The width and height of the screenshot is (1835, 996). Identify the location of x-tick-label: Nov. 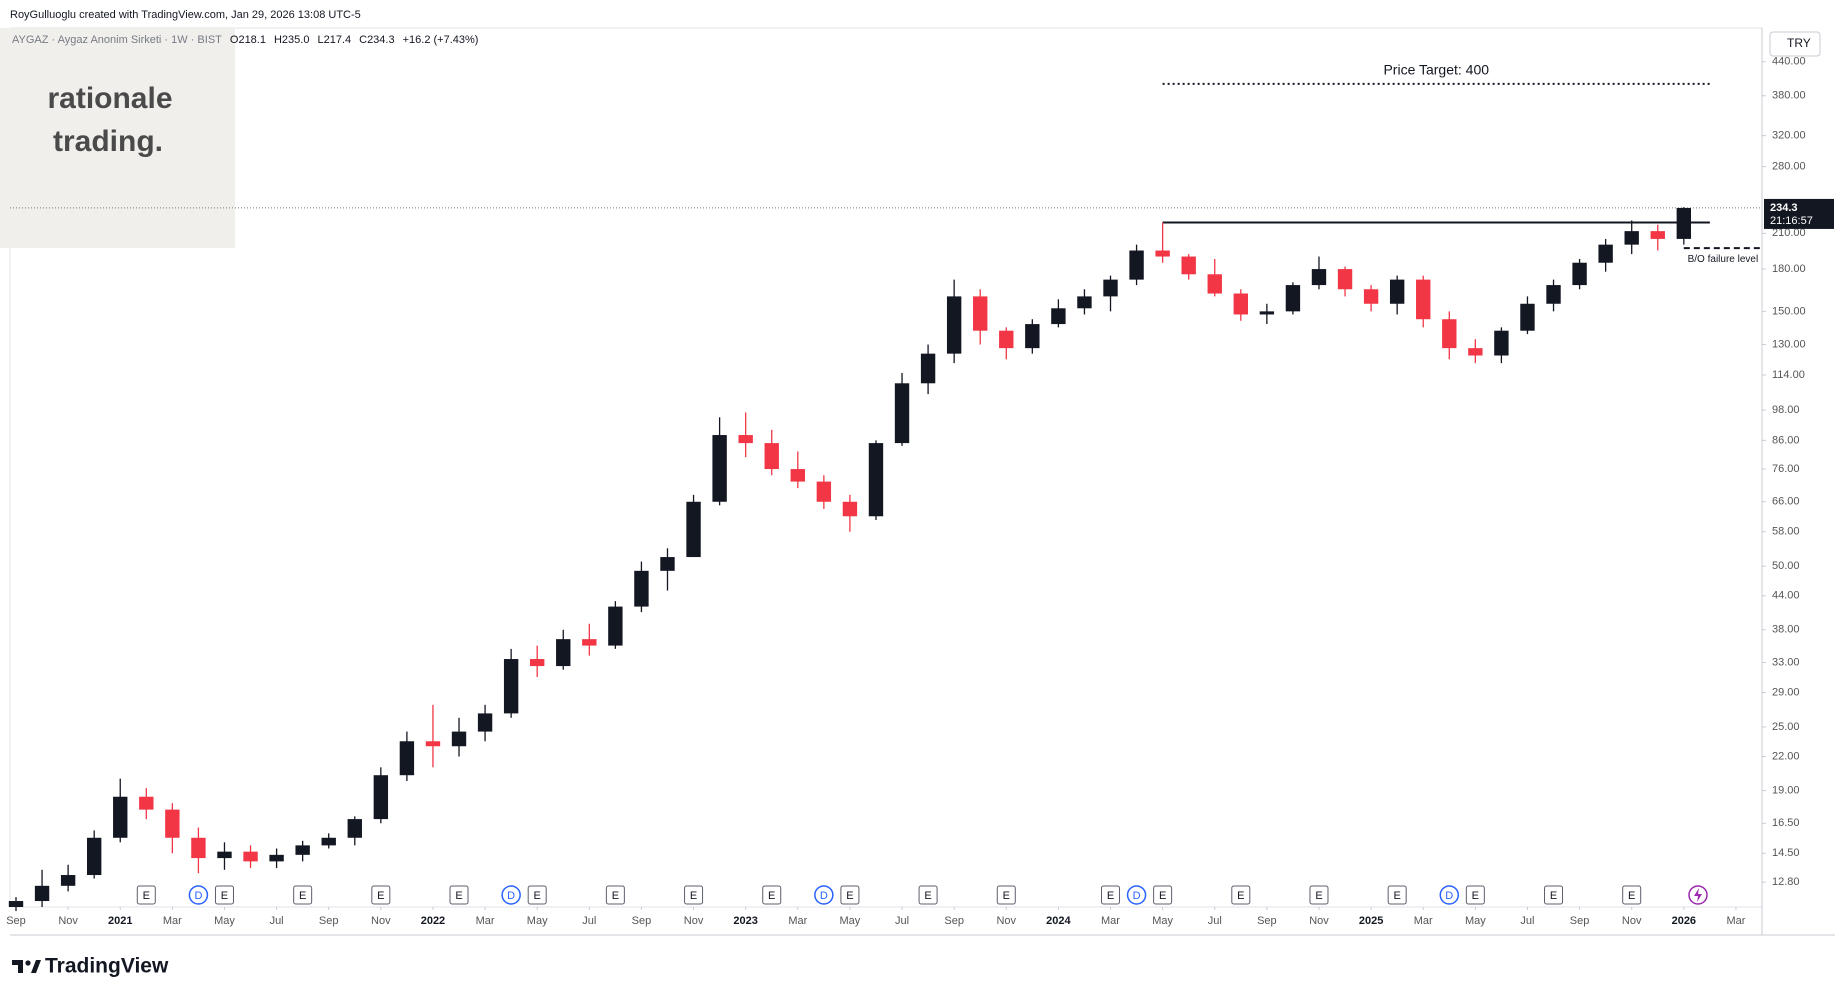
(1632, 921).